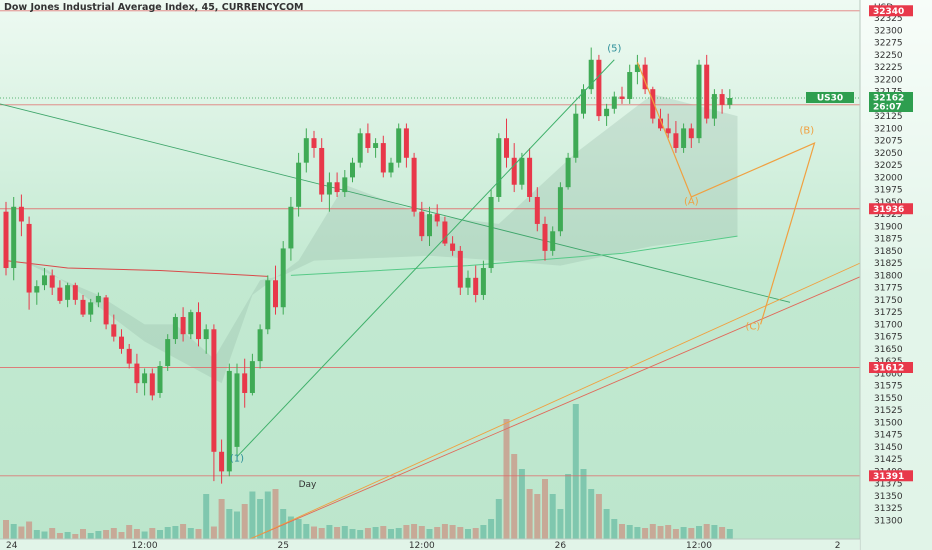  What do you see at coordinates (887, 108) in the screenshot?
I see `countdown-tag-text: 26:07` at bounding box center [887, 108].